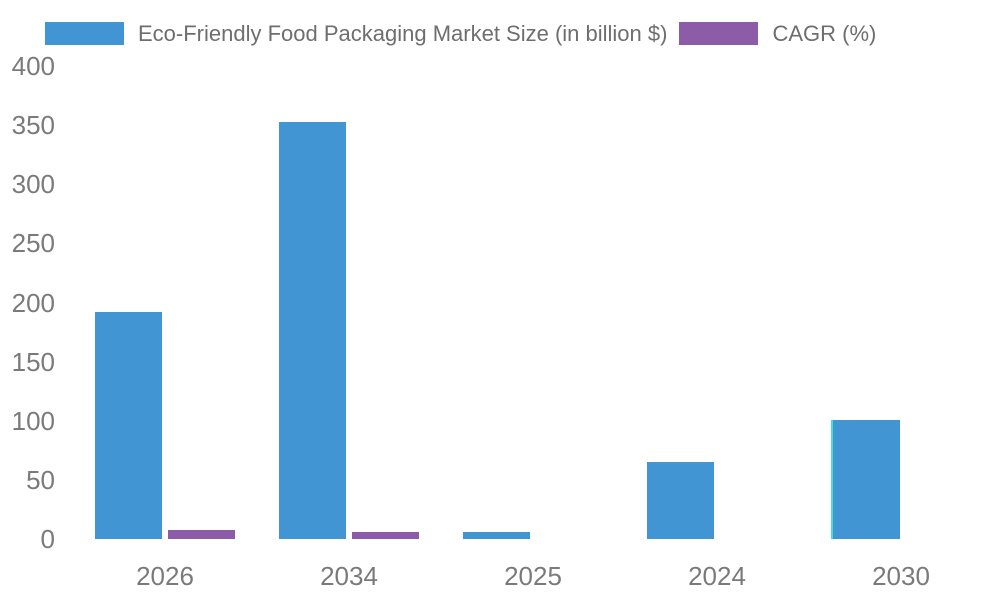  What do you see at coordinates (128, 425) in the screenshot?
I see `bar-market-size-2026` at bounding box center [128, 425].